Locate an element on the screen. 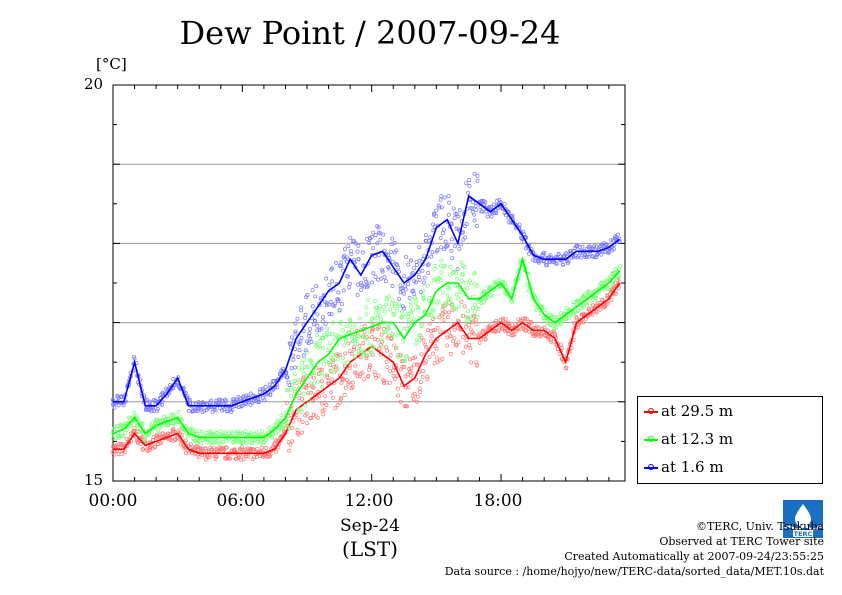 This screenshot has width=842, height=595. x-date-label: Sep-24 is located at coordinates (370, 526).